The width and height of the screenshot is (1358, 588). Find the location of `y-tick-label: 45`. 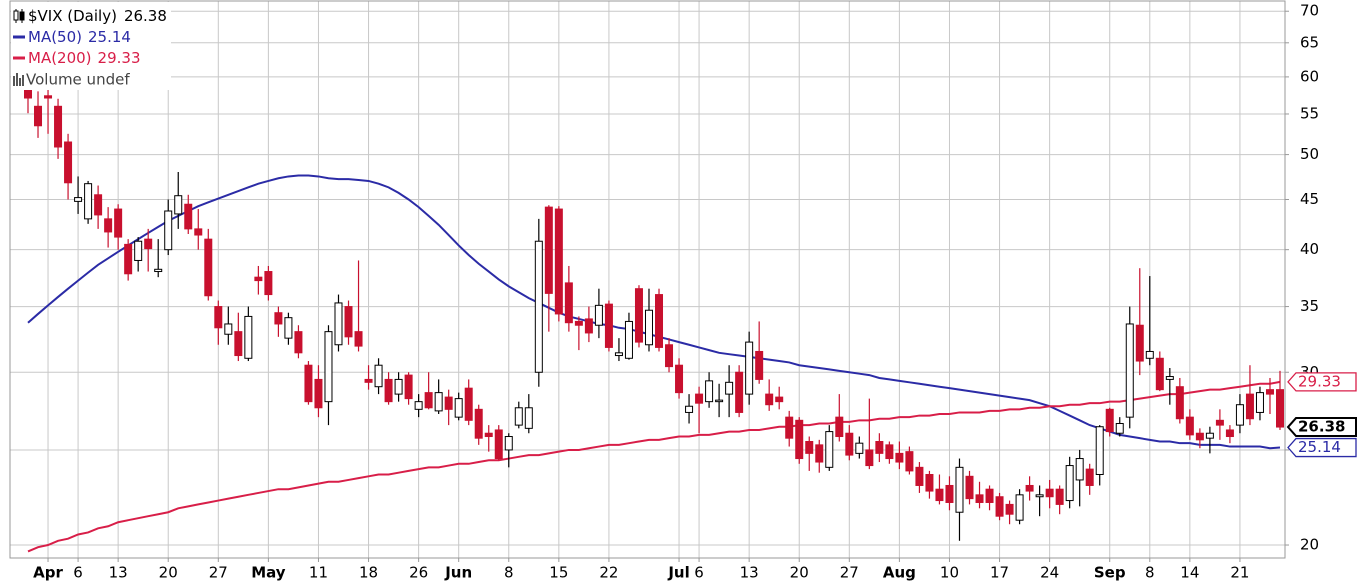

y-tick-label: 45 is located at coordinates (1309, 199).